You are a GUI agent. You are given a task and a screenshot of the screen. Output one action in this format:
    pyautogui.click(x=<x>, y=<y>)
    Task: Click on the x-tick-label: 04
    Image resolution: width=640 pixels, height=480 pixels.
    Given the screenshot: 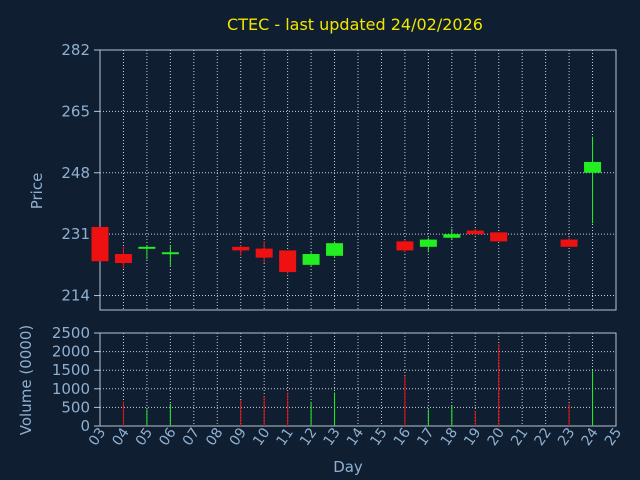 What is the action you would take?
    pyautogui.click(x=120, y=437)
    